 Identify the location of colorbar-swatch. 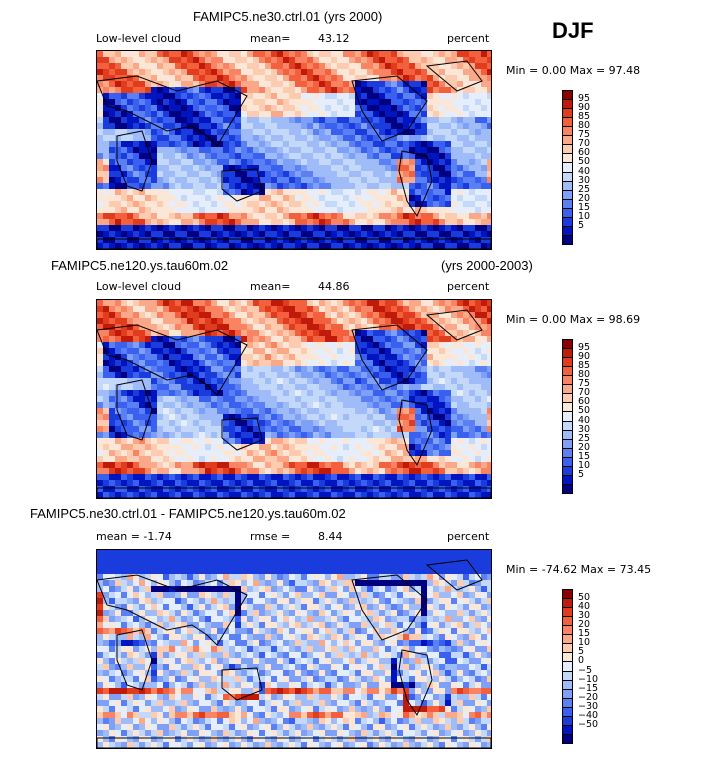
(567, 239).